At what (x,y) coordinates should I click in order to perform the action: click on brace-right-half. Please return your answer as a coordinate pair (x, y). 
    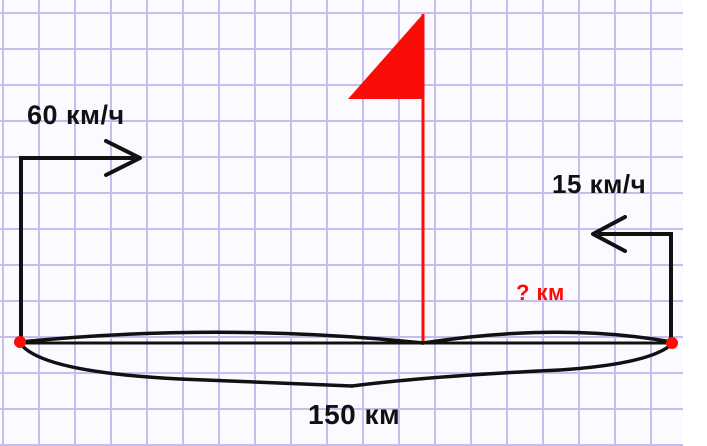
    Looking at the image, I should click on (512, 365).